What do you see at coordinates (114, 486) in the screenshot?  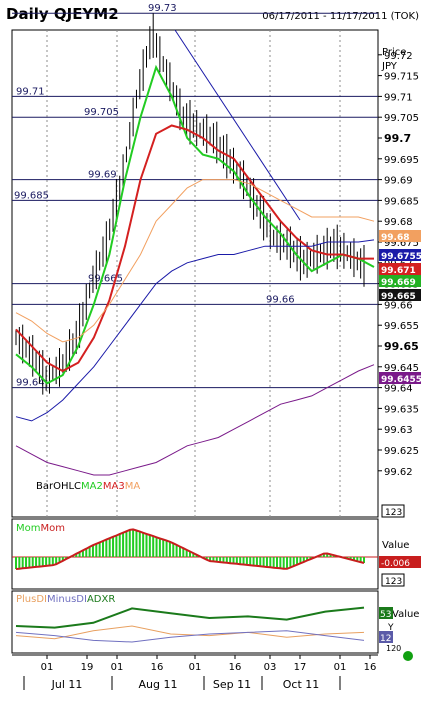 I see `legend-ma3: MA3` at bounding box center [114, 486].